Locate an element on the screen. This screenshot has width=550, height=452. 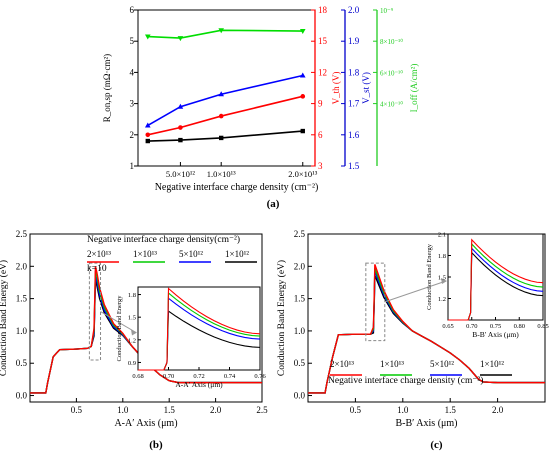
x-tick-label: 1.0 is located at coordinates (123, 410).